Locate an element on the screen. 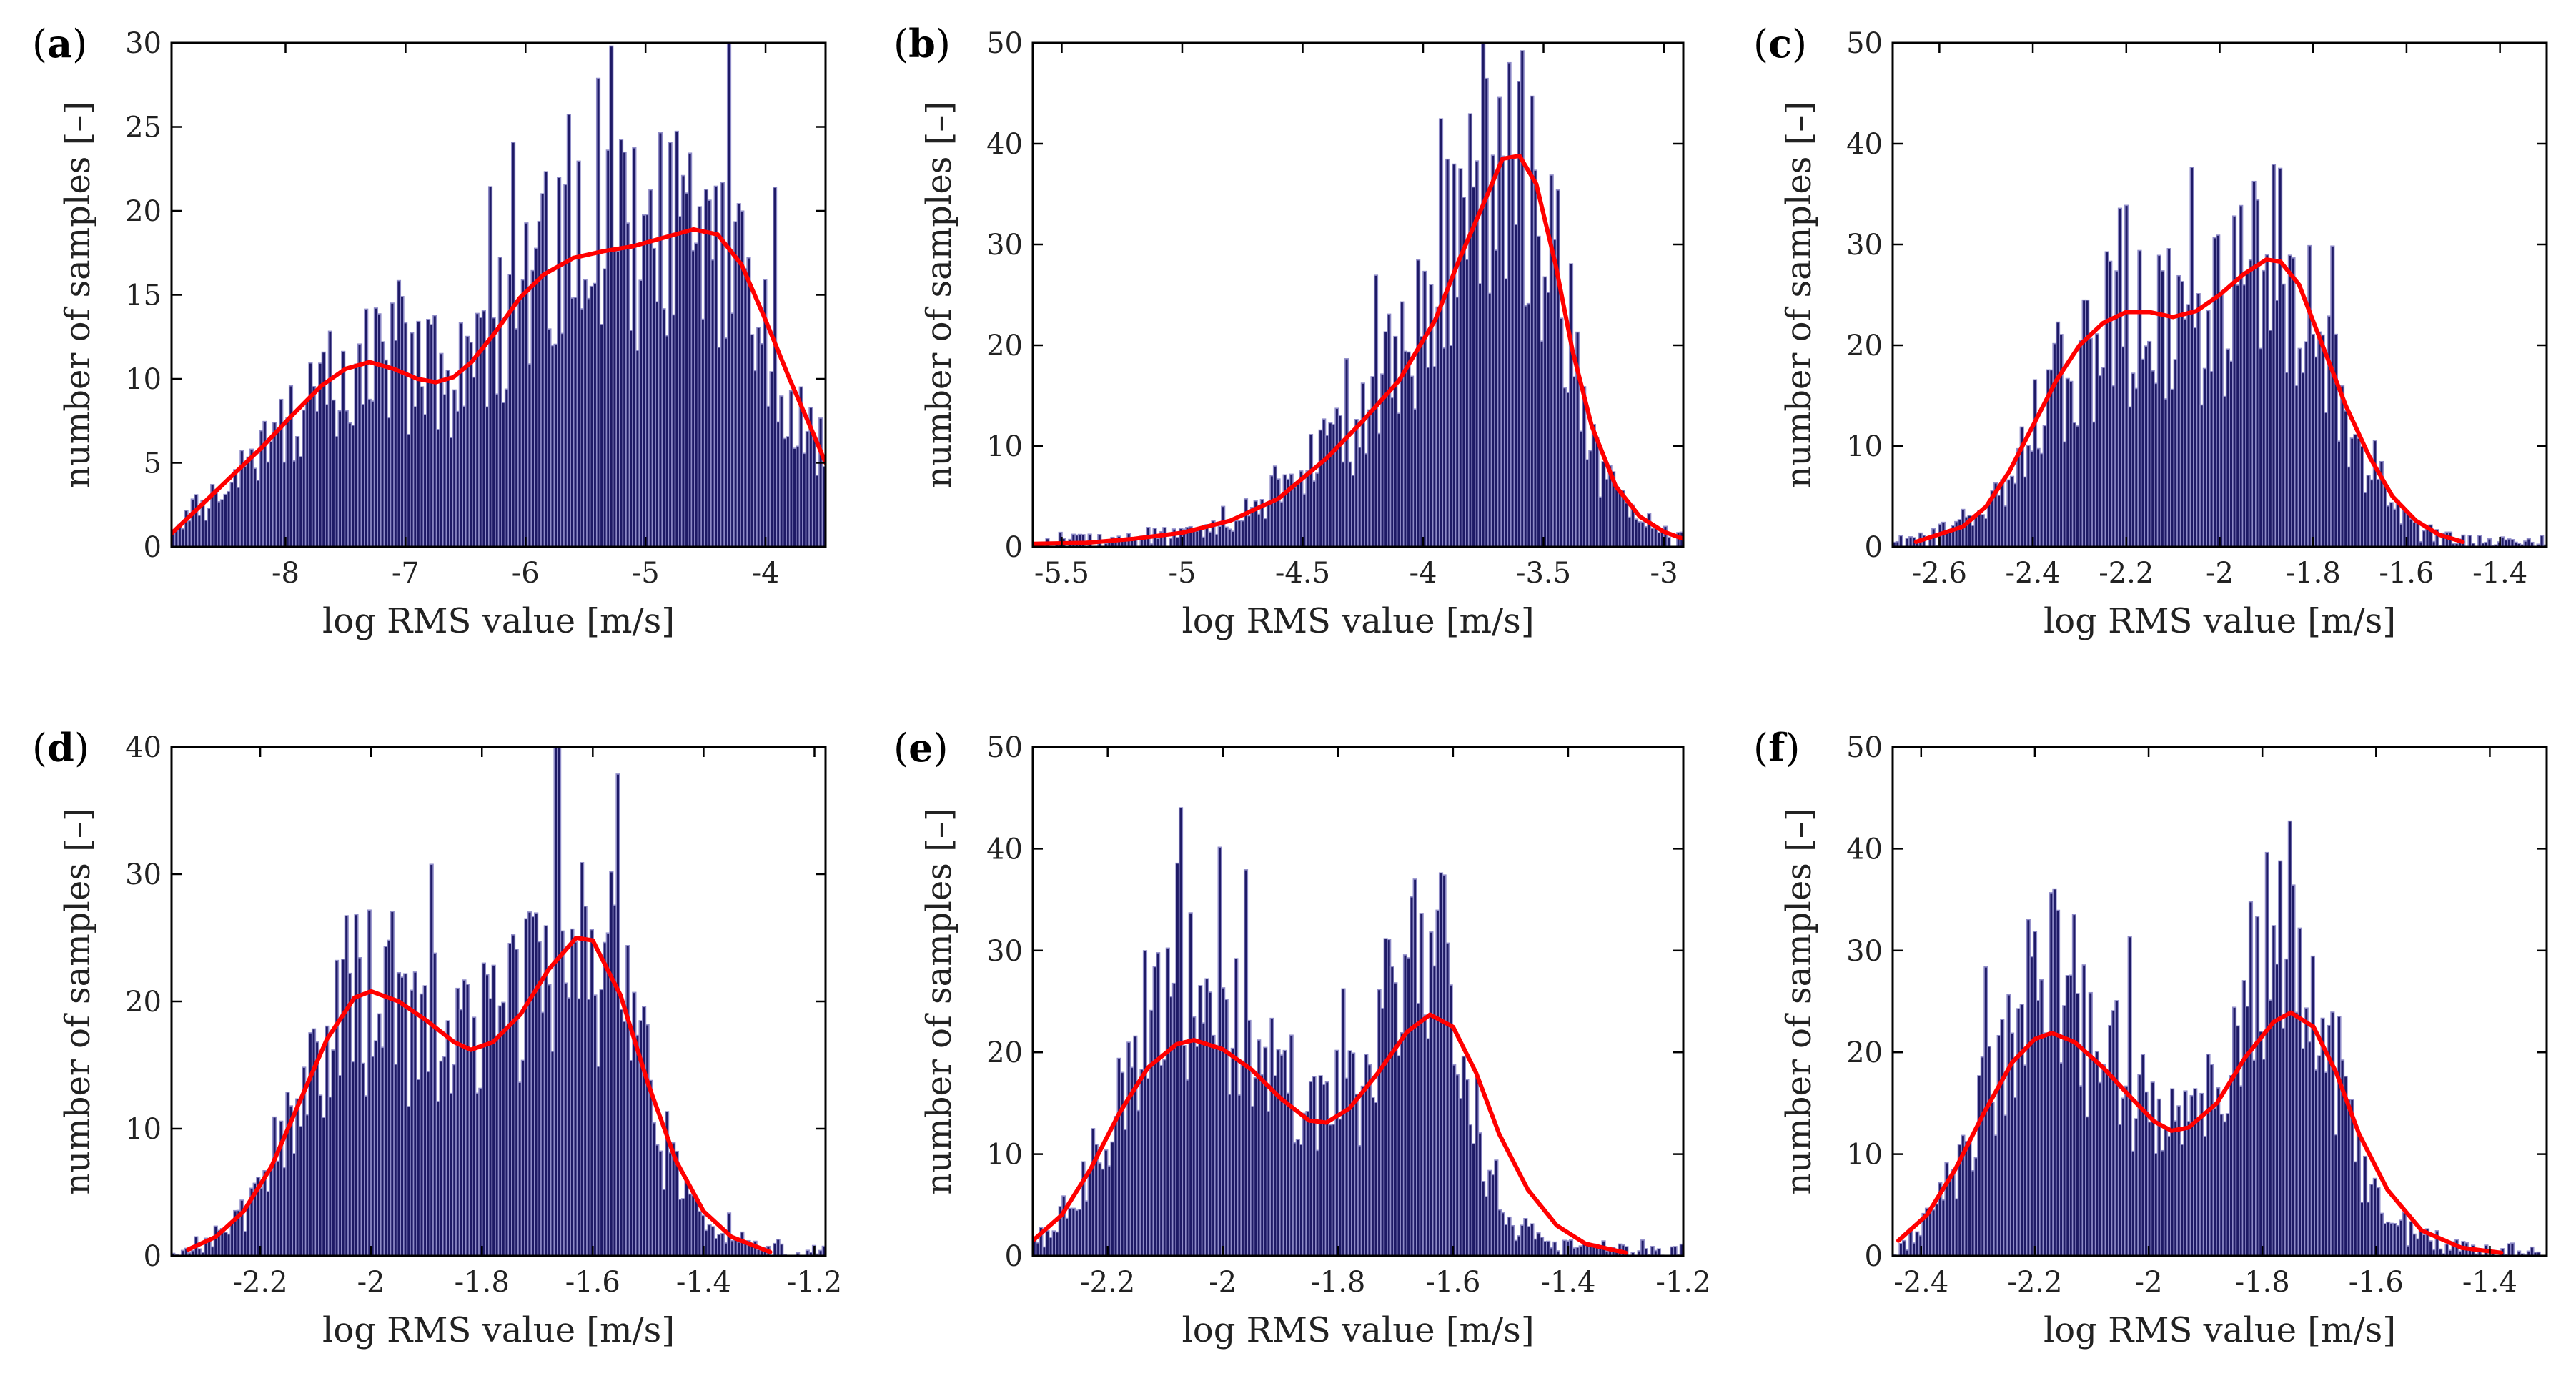 This screenshot has width=2576, height=1381. x-tick-label: -1.4 is located at coordinates (2489, 1282).